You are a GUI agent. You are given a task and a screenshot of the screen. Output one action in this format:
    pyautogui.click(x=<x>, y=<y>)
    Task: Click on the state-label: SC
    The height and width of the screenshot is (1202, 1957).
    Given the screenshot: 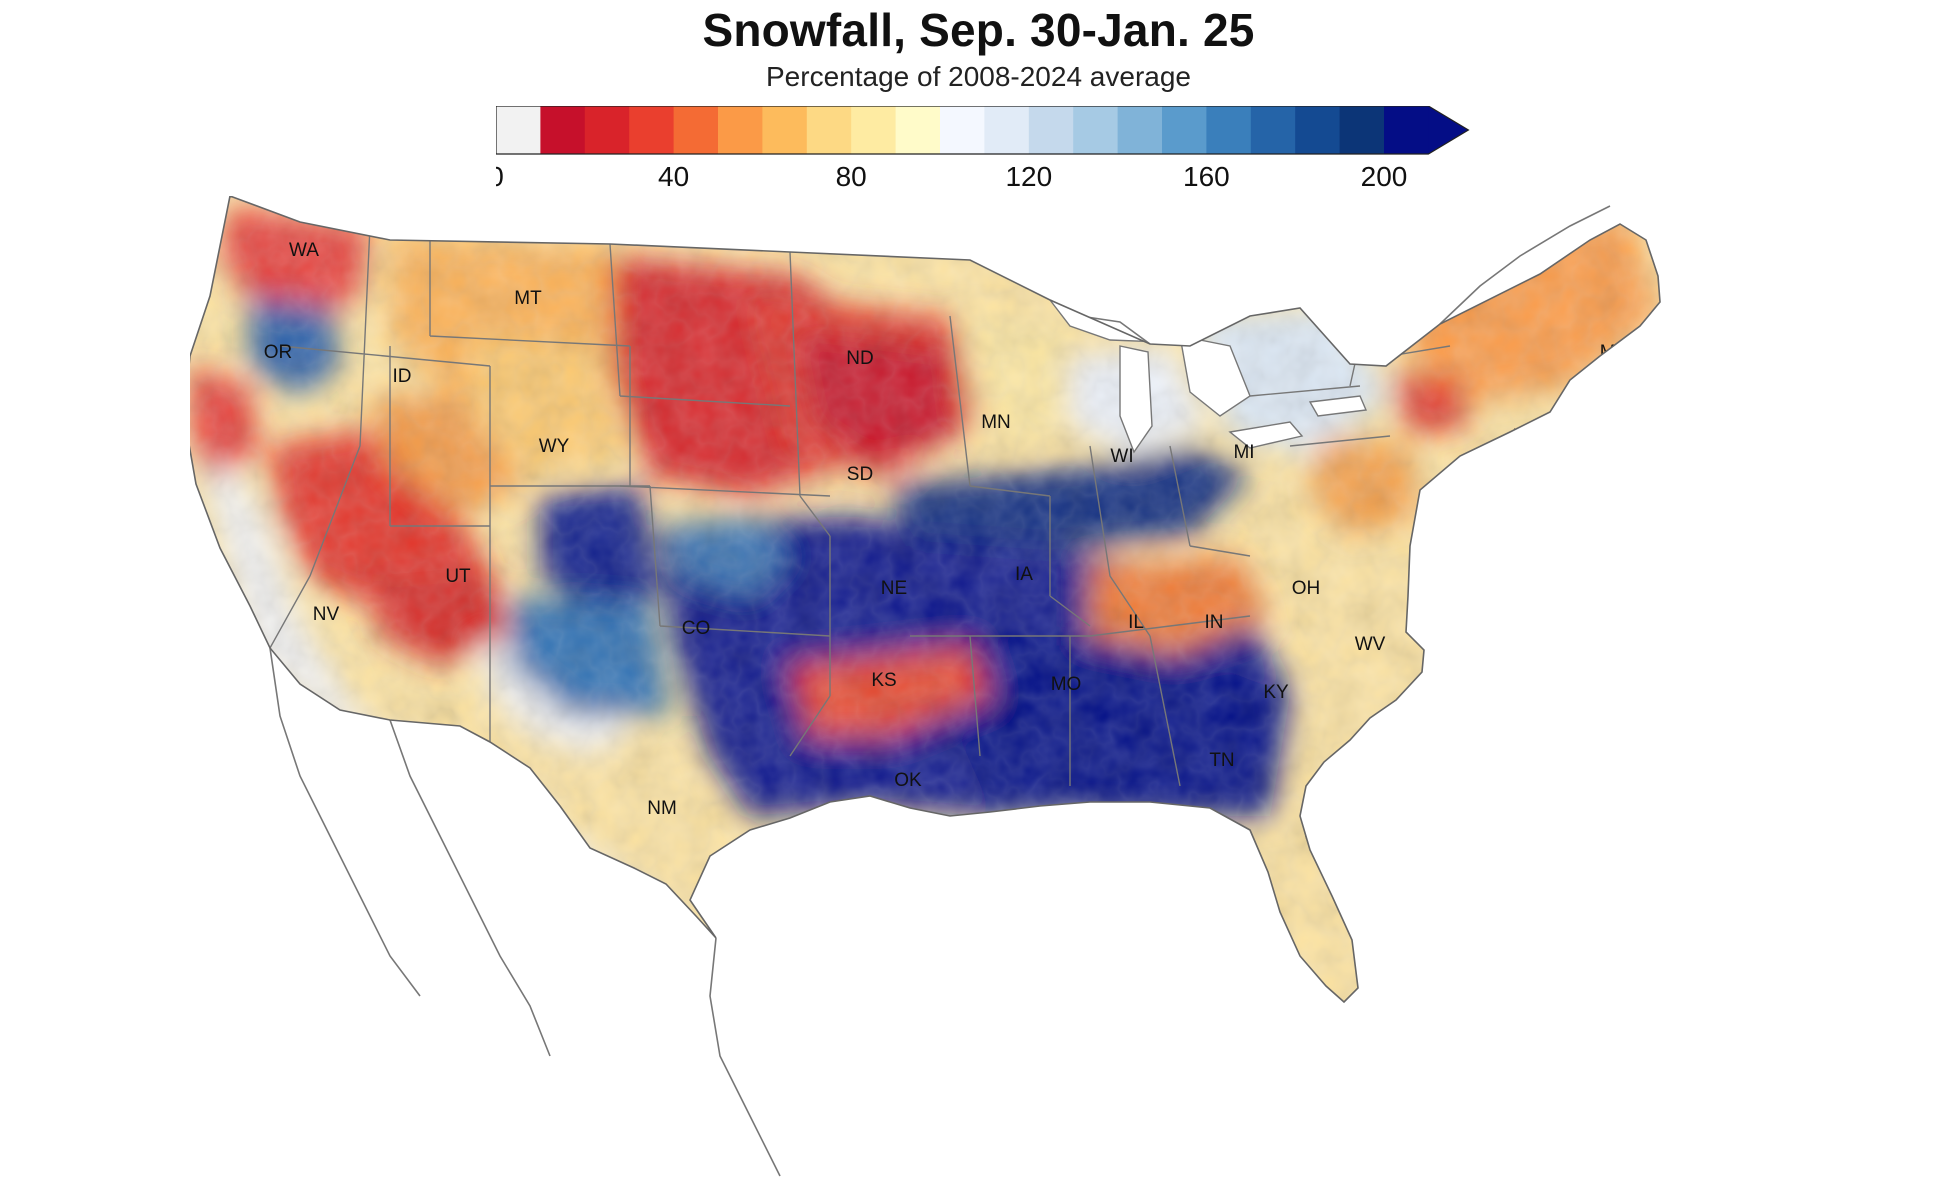 What is the action you would take?
    pyautogui.click(x=1386, y=802)
    